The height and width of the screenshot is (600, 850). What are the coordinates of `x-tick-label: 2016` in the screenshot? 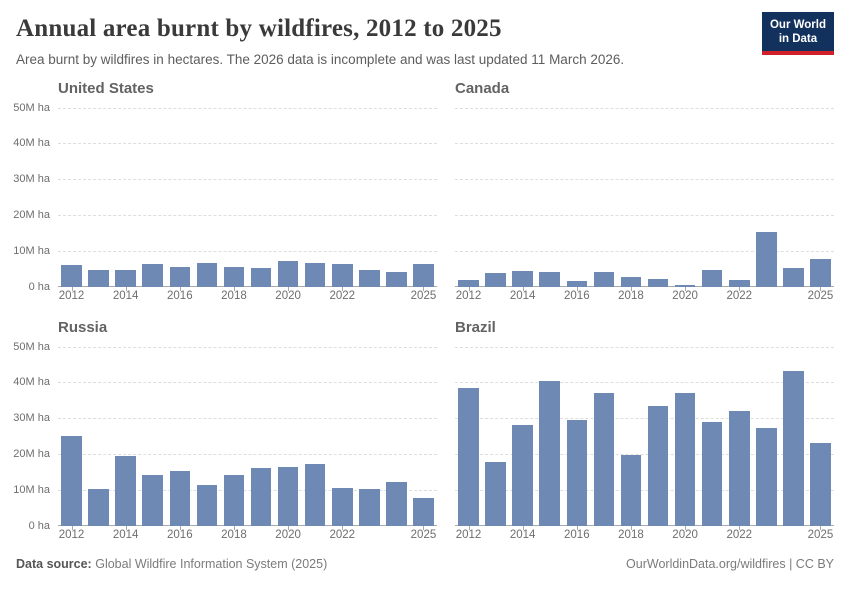 It's located at (180, 534).